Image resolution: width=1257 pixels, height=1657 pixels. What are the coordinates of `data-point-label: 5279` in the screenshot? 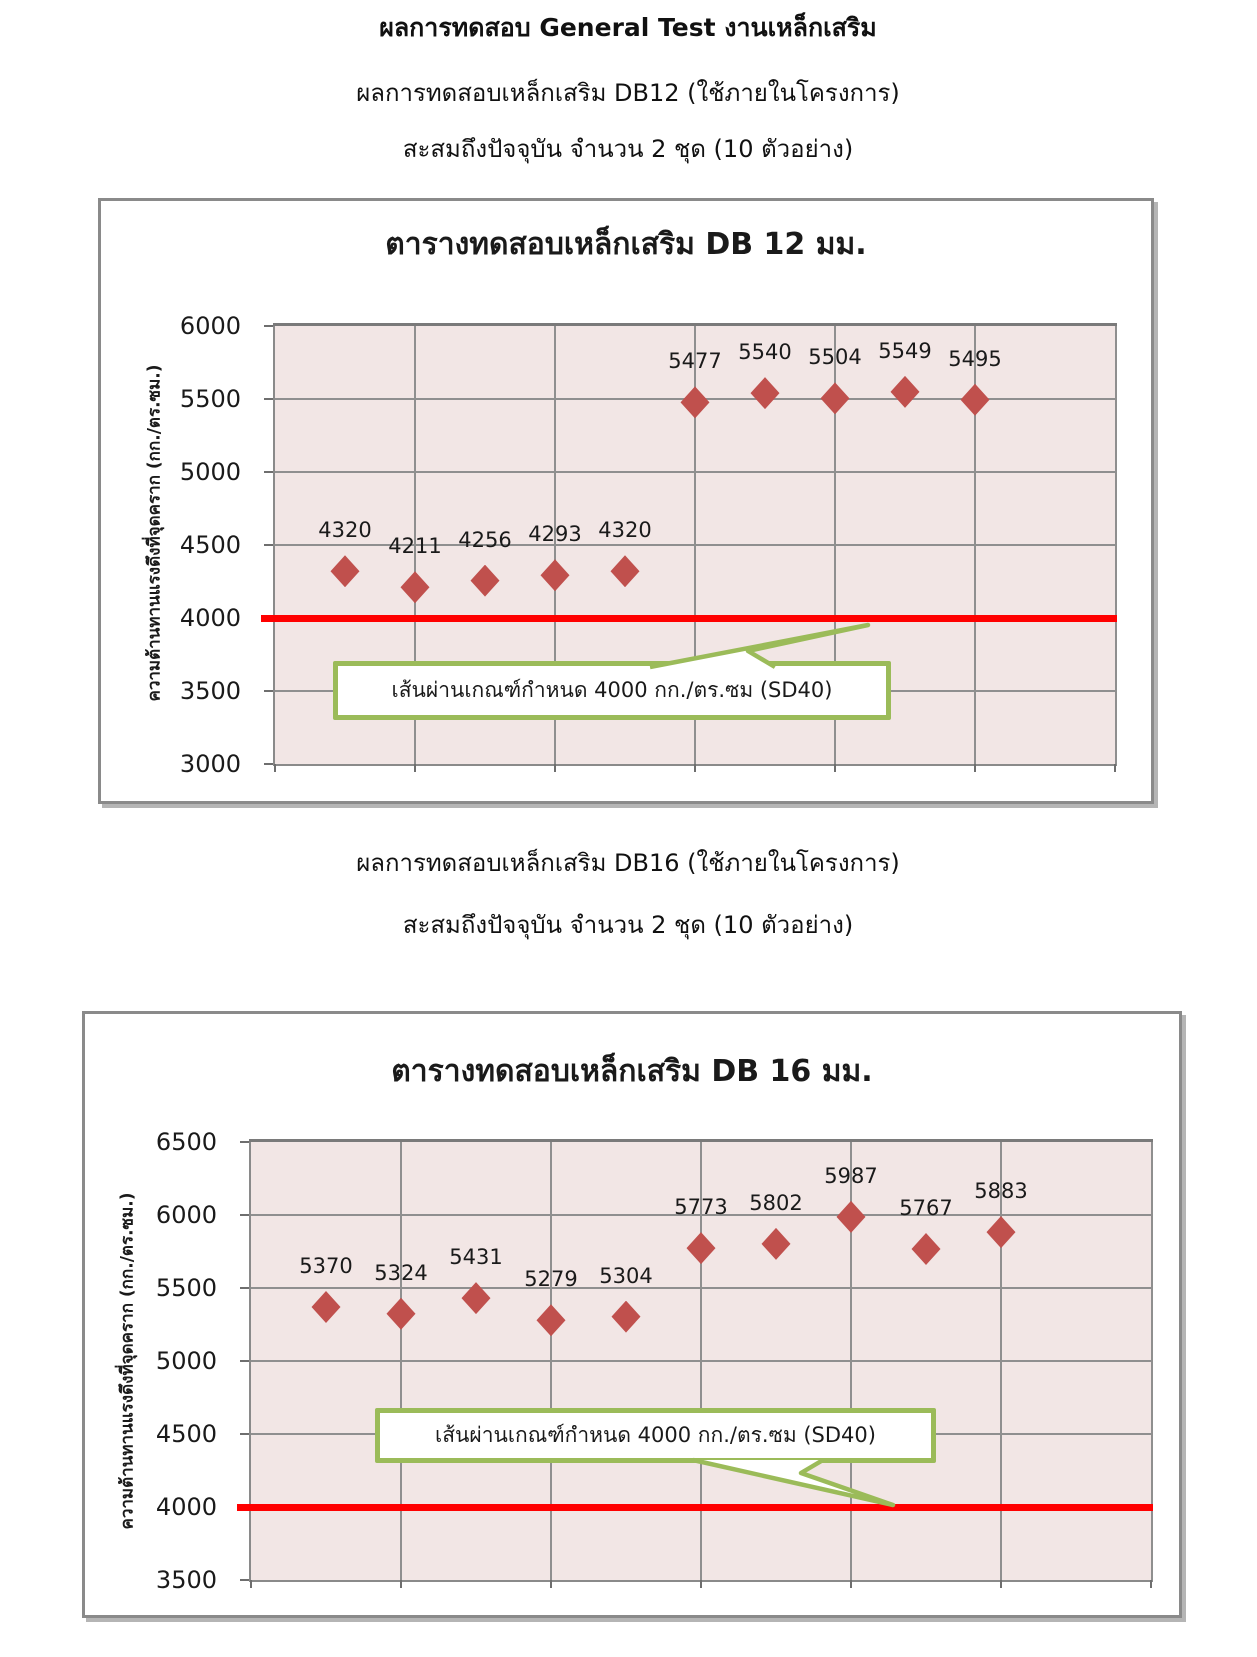 It's located at (551, 1279).